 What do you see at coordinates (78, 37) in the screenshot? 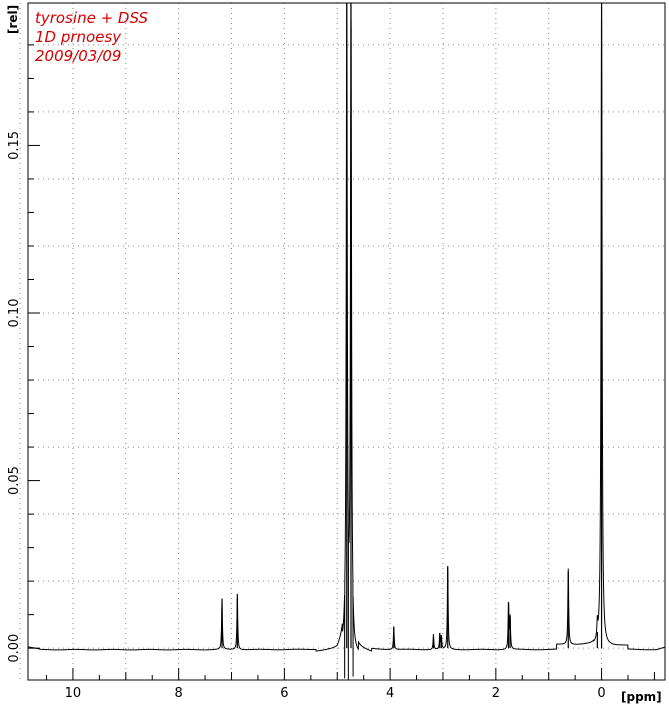
I see `annotation-experiment: 1D prnoesy` at bounding box center [78, 37].